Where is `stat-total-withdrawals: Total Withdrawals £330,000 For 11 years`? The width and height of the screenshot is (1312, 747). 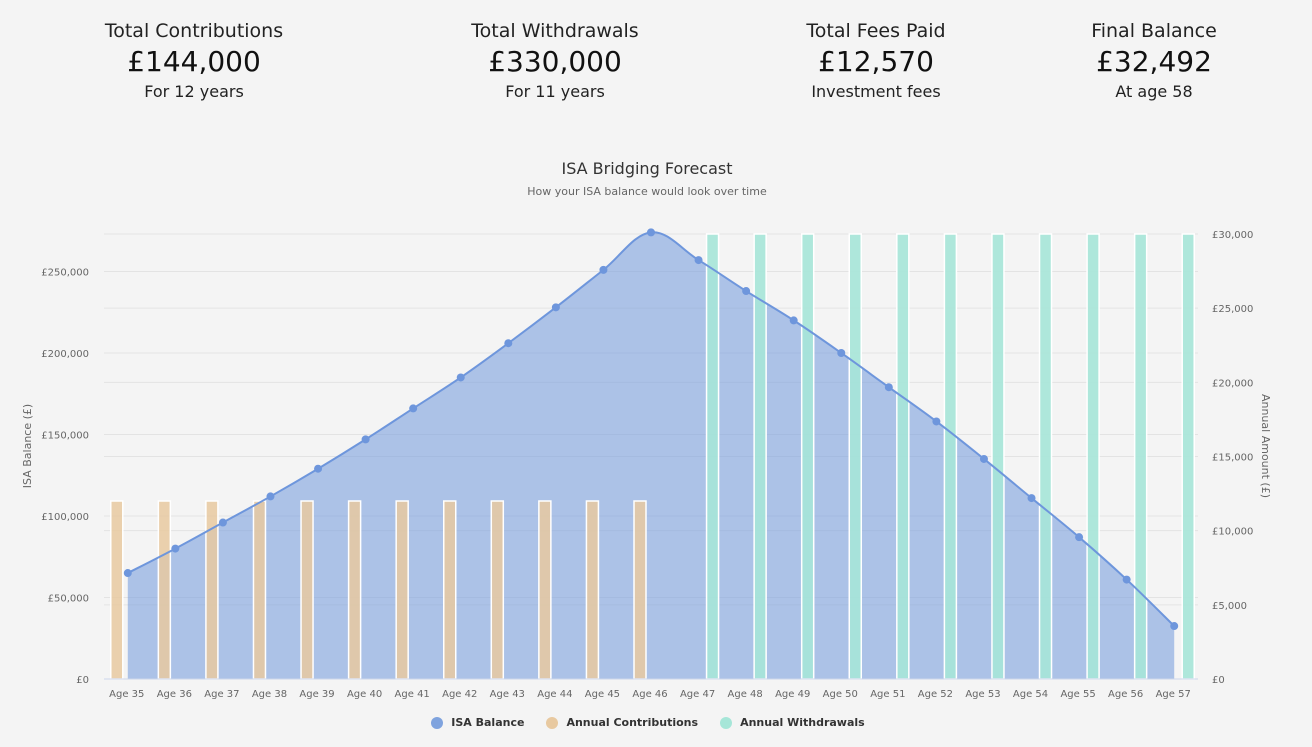 stat-total-withdrawals: Total Withdrawals £330,000 For 11 years is located at coordinates (555, 61).